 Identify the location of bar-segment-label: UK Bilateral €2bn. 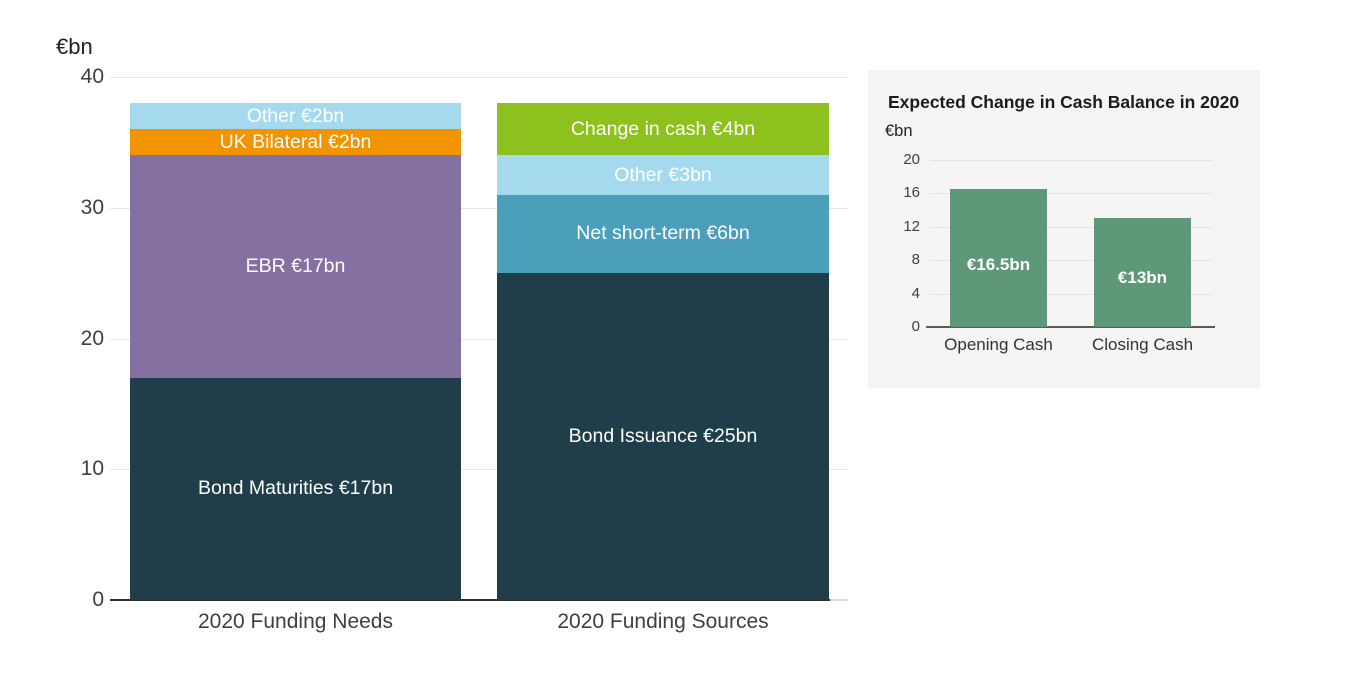
(295, 141).